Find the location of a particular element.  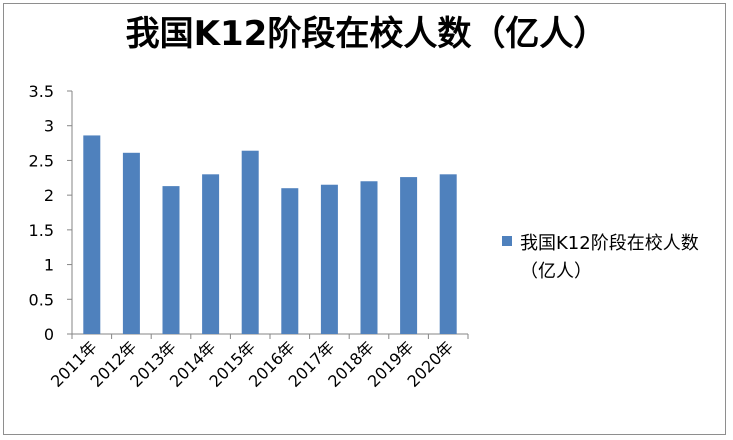

y-tick-label: 0 is located at coordinates (49, 334).